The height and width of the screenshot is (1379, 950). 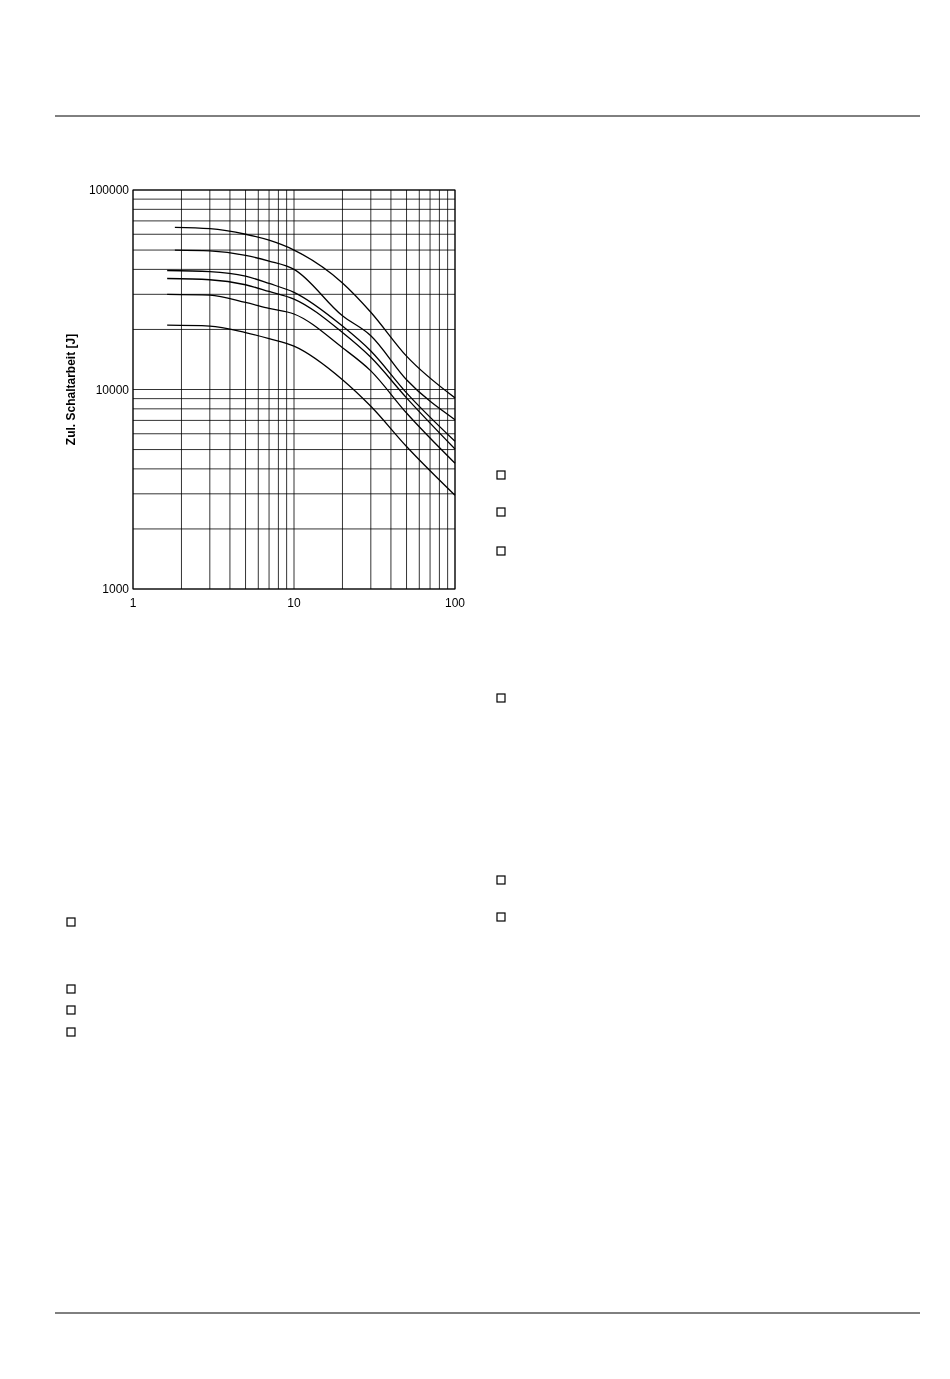 I want to click on x-tick-label: 1, so click(x=133, y=603).